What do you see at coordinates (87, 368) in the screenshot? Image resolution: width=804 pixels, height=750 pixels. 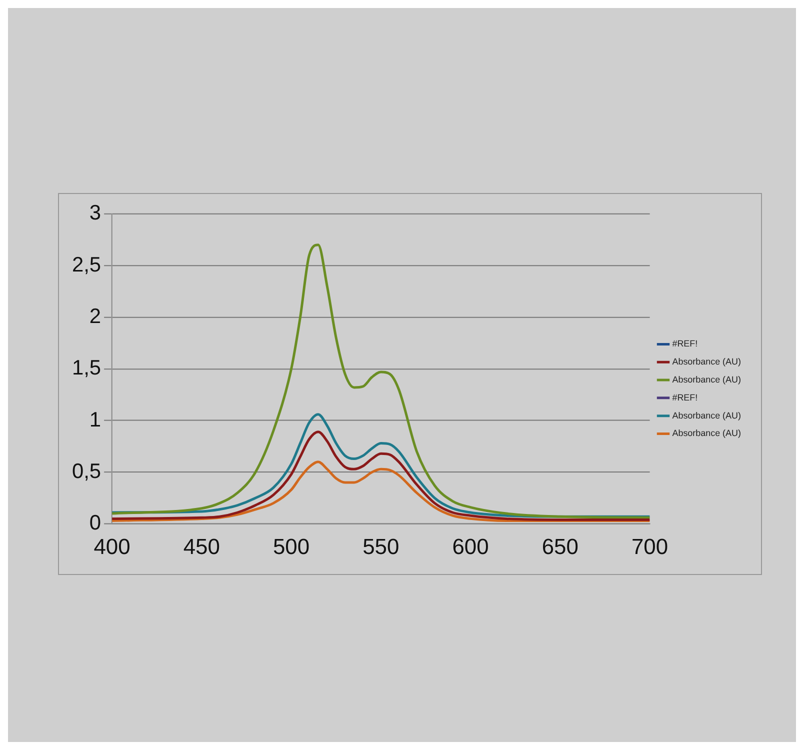 I see `y-tick-label: 1,5` at bounding box center [87, 368].